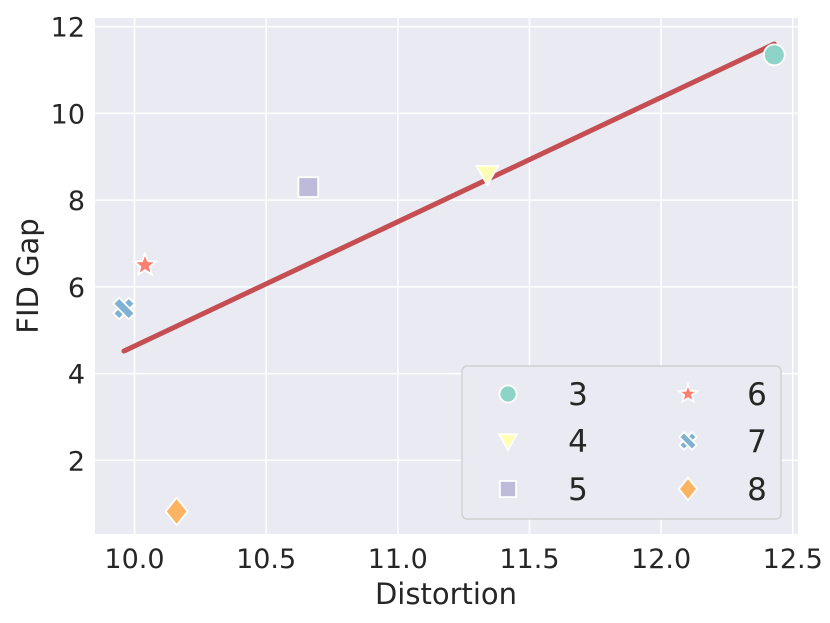 The height and width of the screenshot is (623, 830). I want to click on y-tick-label: 10, so click(68, 114).